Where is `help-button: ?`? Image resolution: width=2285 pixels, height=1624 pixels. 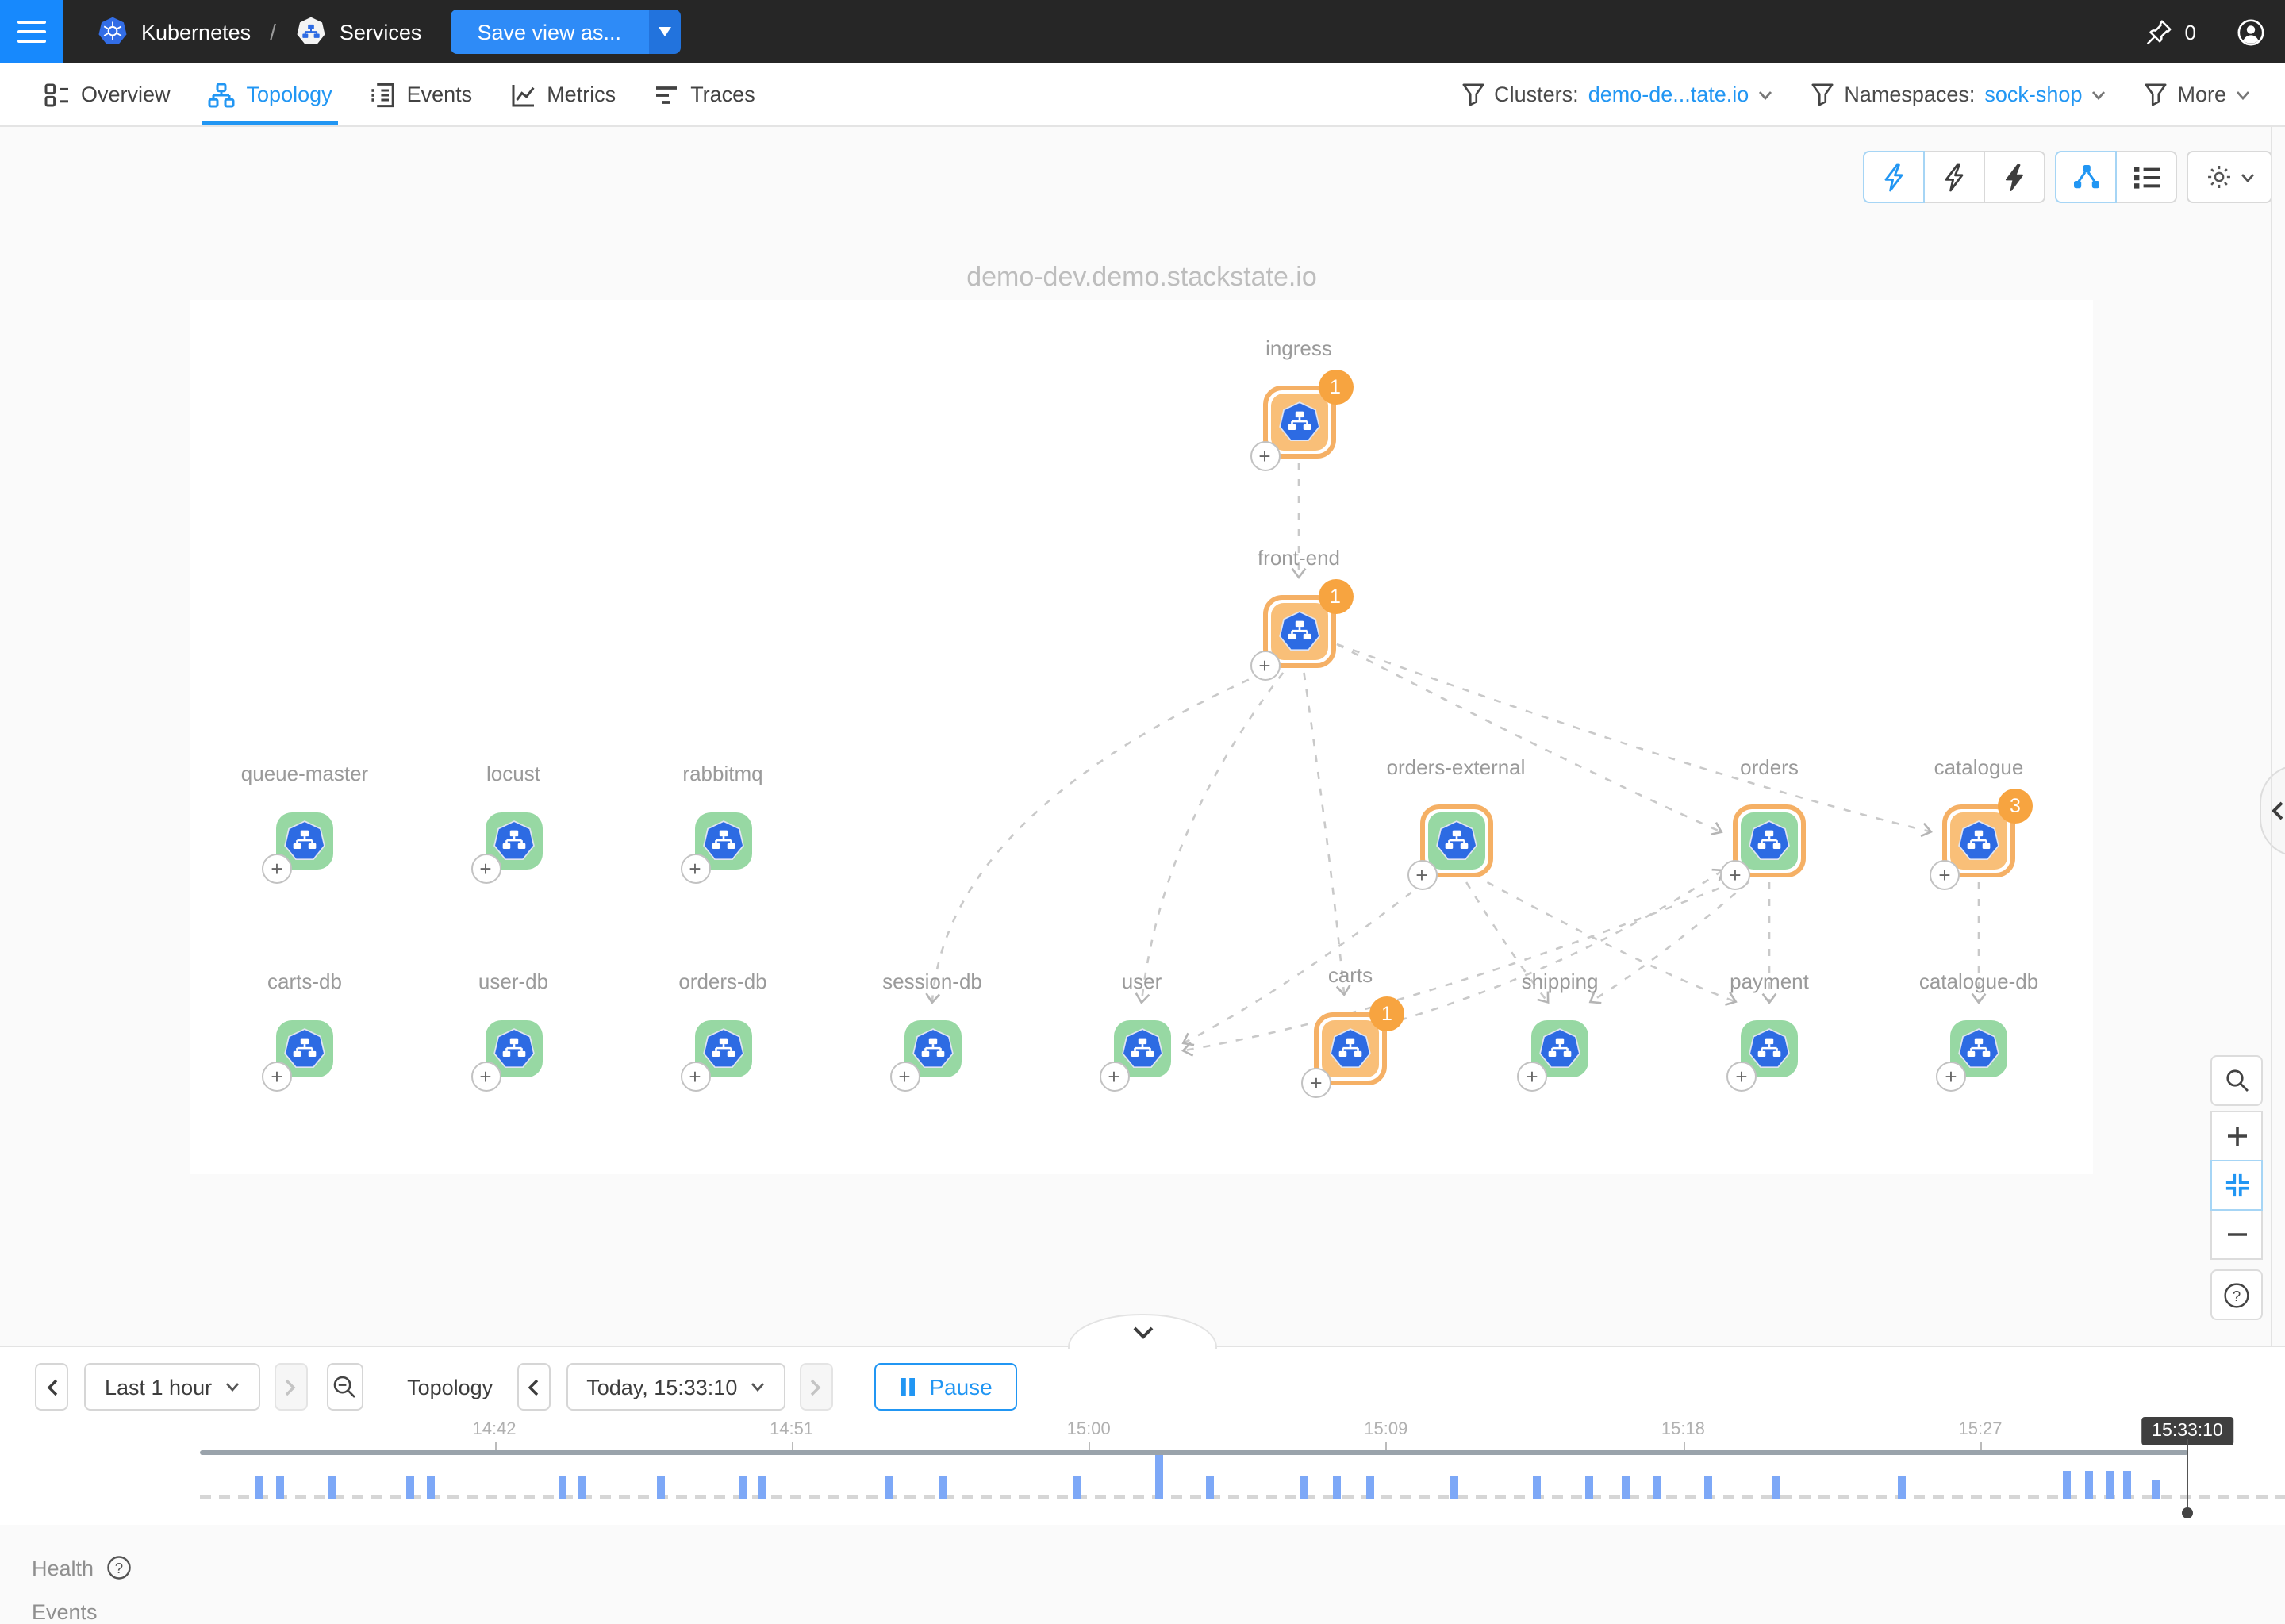
help-button: ? is located at coordinates (2236, 1294).